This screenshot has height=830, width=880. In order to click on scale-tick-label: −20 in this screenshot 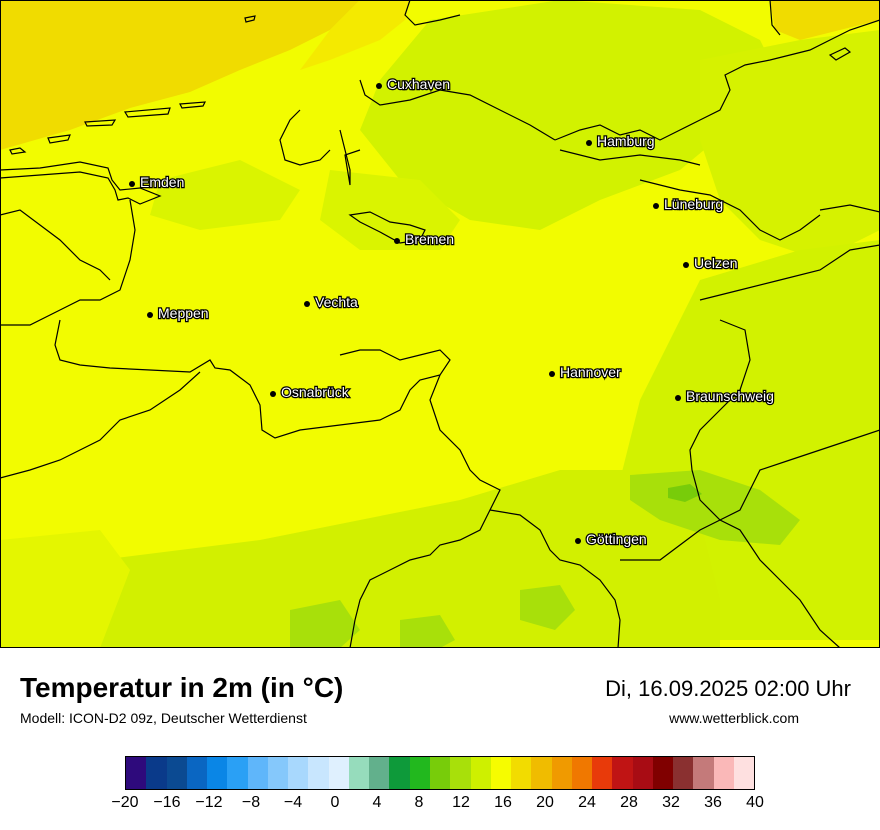, I will do `click(125, 802)`.